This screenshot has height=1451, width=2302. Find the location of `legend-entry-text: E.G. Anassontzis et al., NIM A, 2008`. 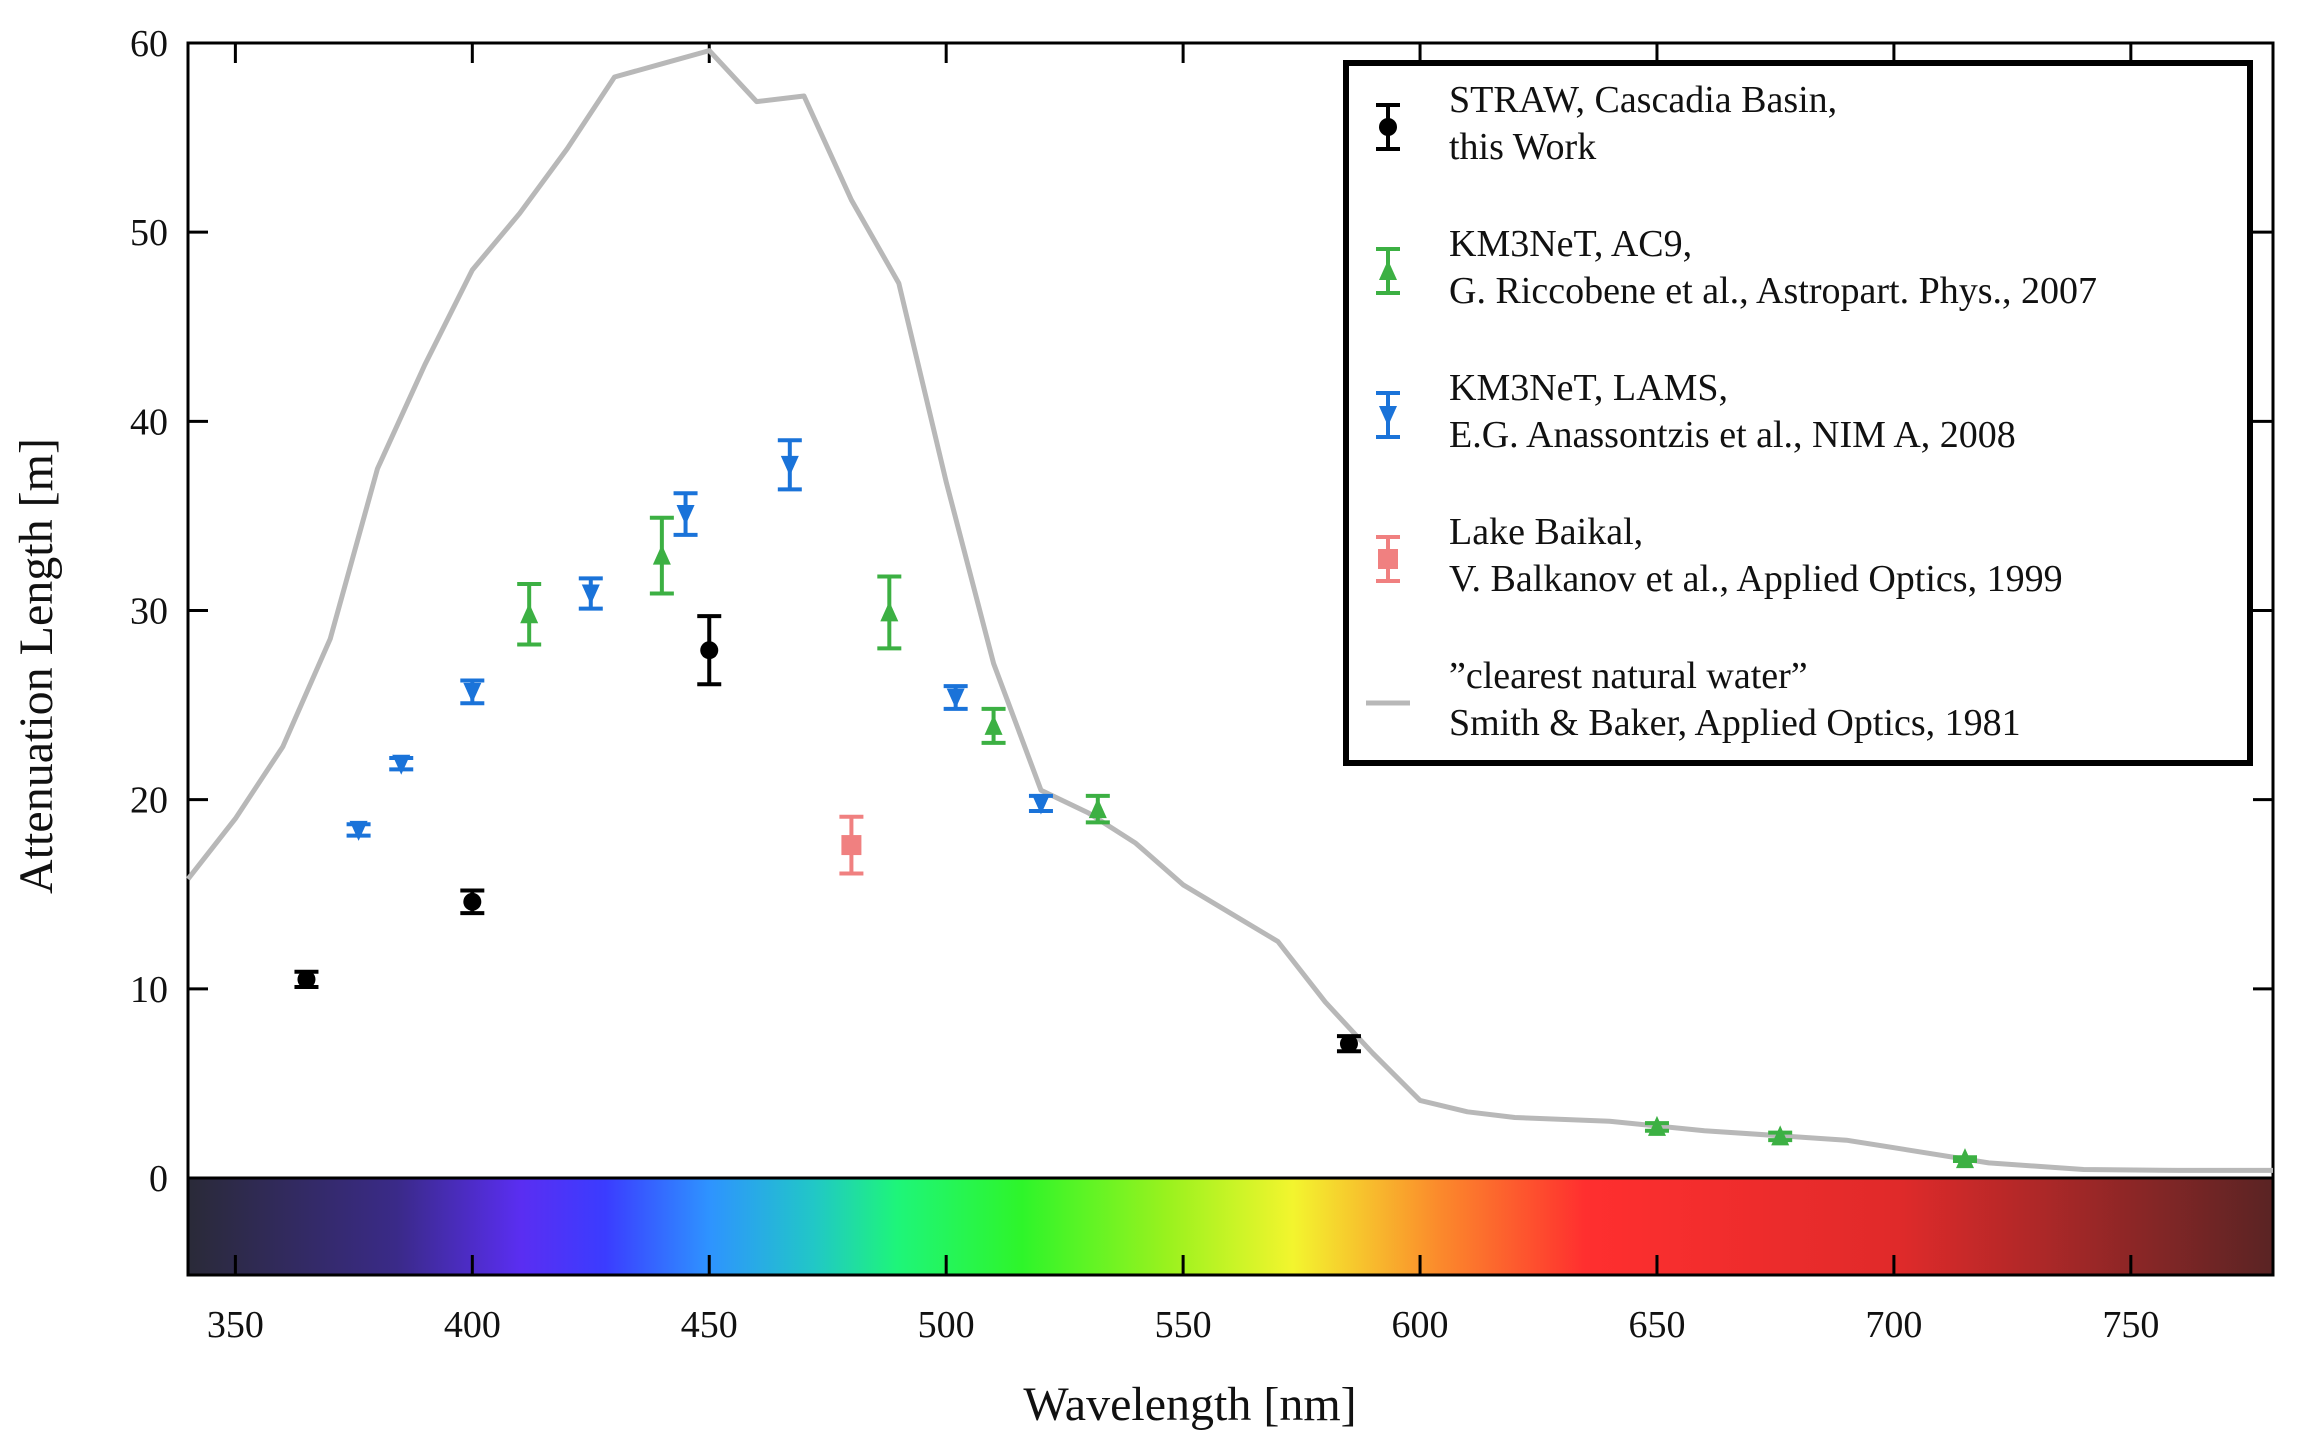

legend-entry-text: E.G. Anassontzis et al., NIM A, 2008 is located at coordinates (1732, 435).